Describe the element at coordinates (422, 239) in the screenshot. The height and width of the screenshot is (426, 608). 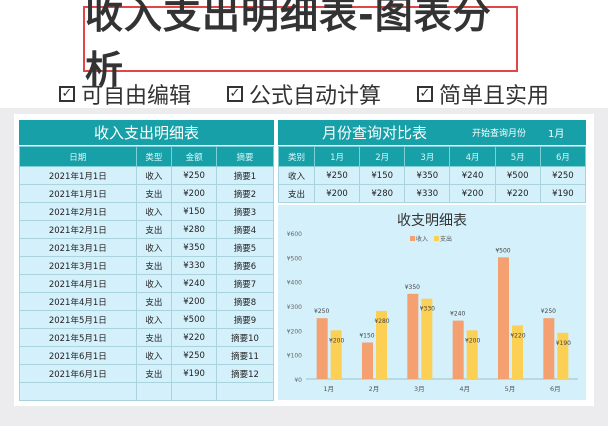
I see `legend-label: 收入` at that location.